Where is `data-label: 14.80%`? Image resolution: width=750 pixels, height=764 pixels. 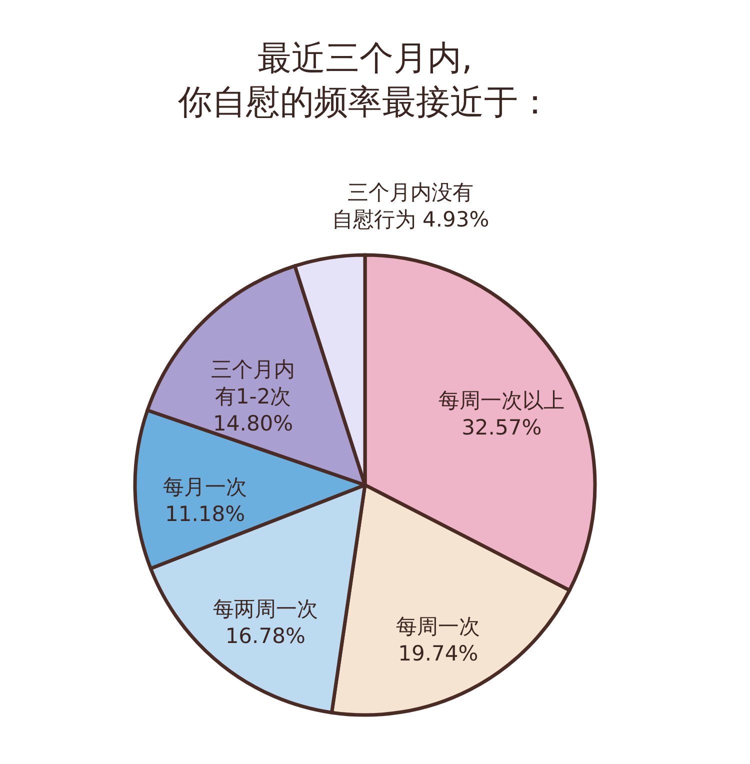 data-label: 14.80% is located at coordinates (253, 424).